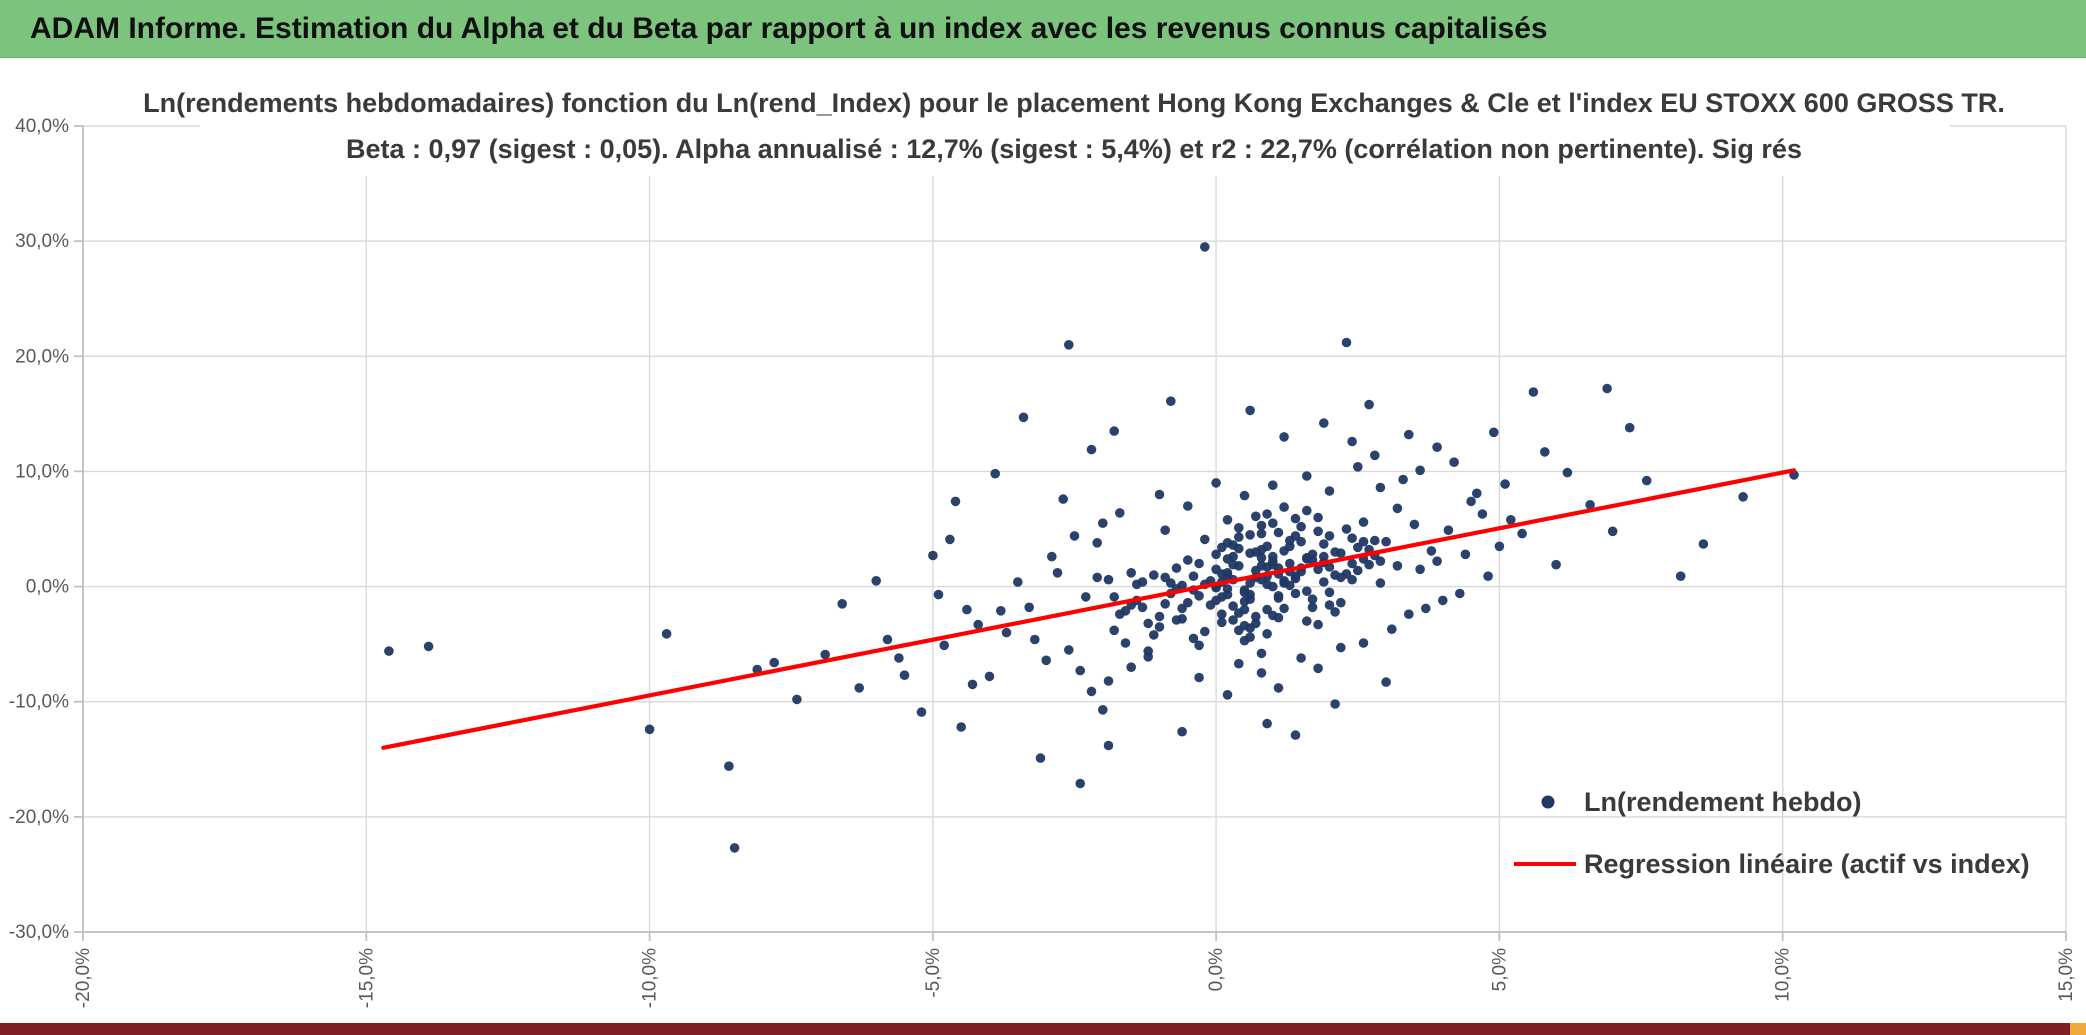 The height and width of the screenshot is (1035, 2086). I want to click on x-tick-label: -10,0%, so click(650, 978).